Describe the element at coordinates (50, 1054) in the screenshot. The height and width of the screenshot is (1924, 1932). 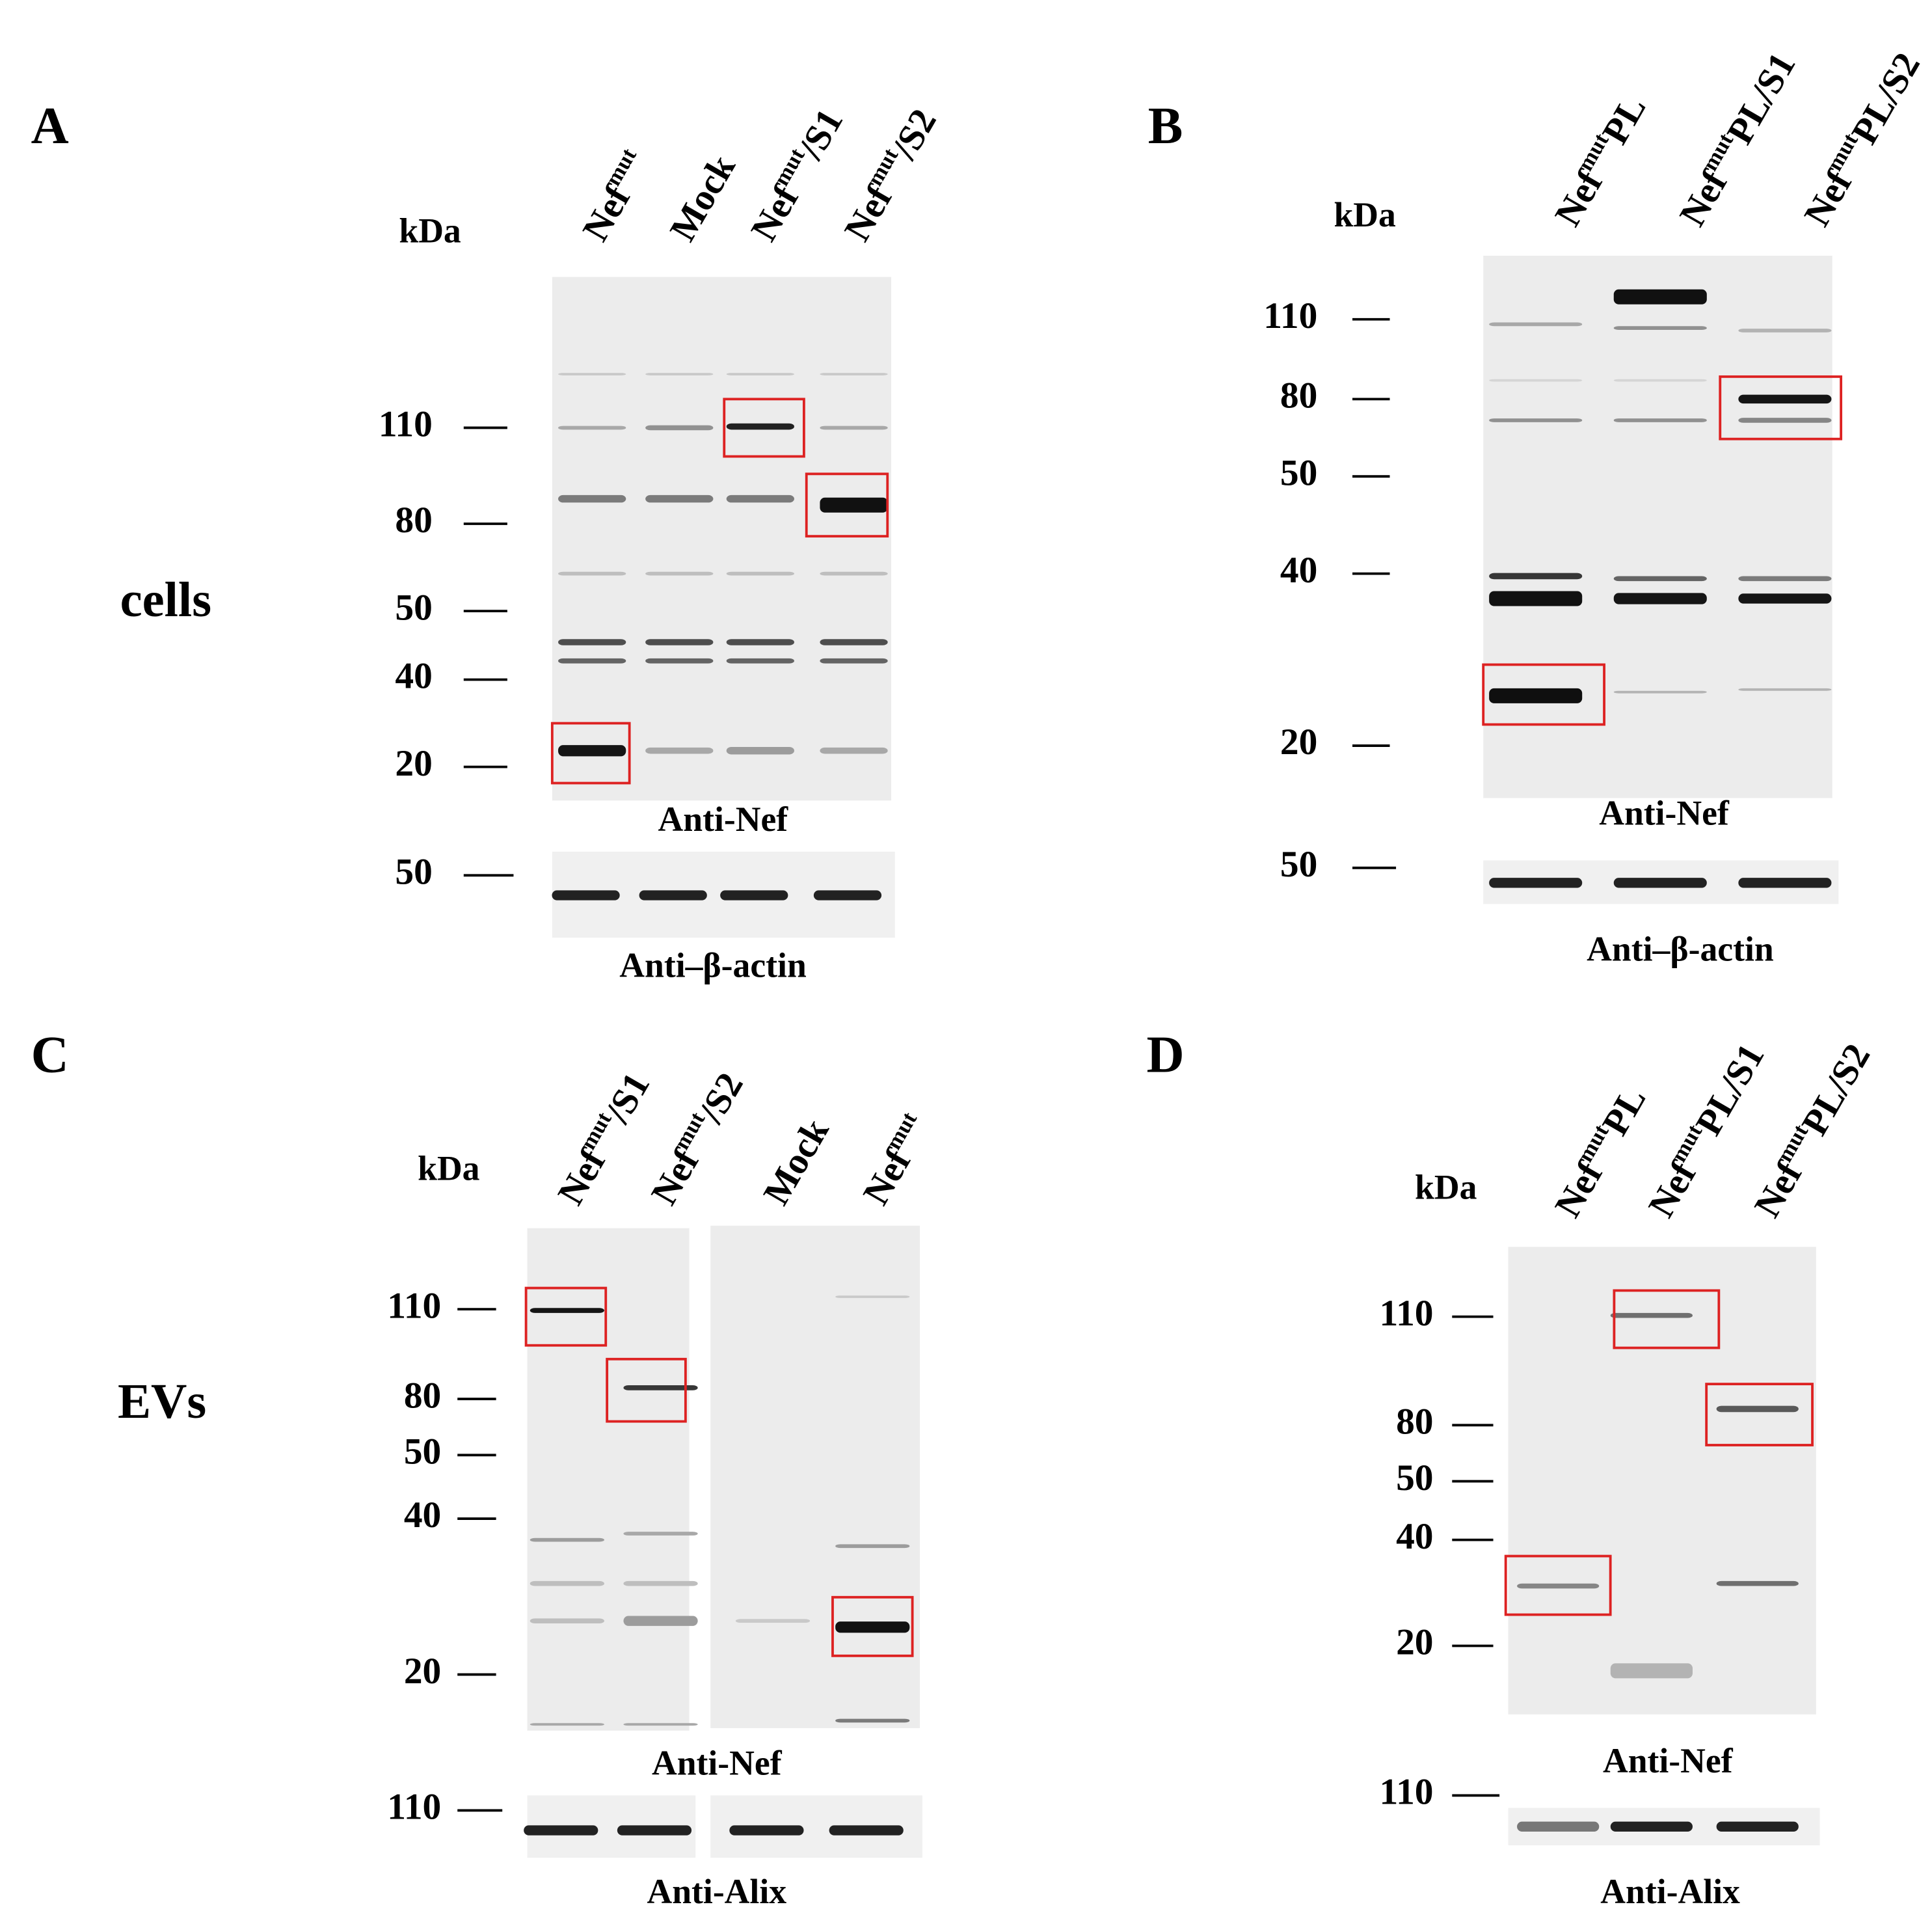
I see `panel-label: C` at that location.